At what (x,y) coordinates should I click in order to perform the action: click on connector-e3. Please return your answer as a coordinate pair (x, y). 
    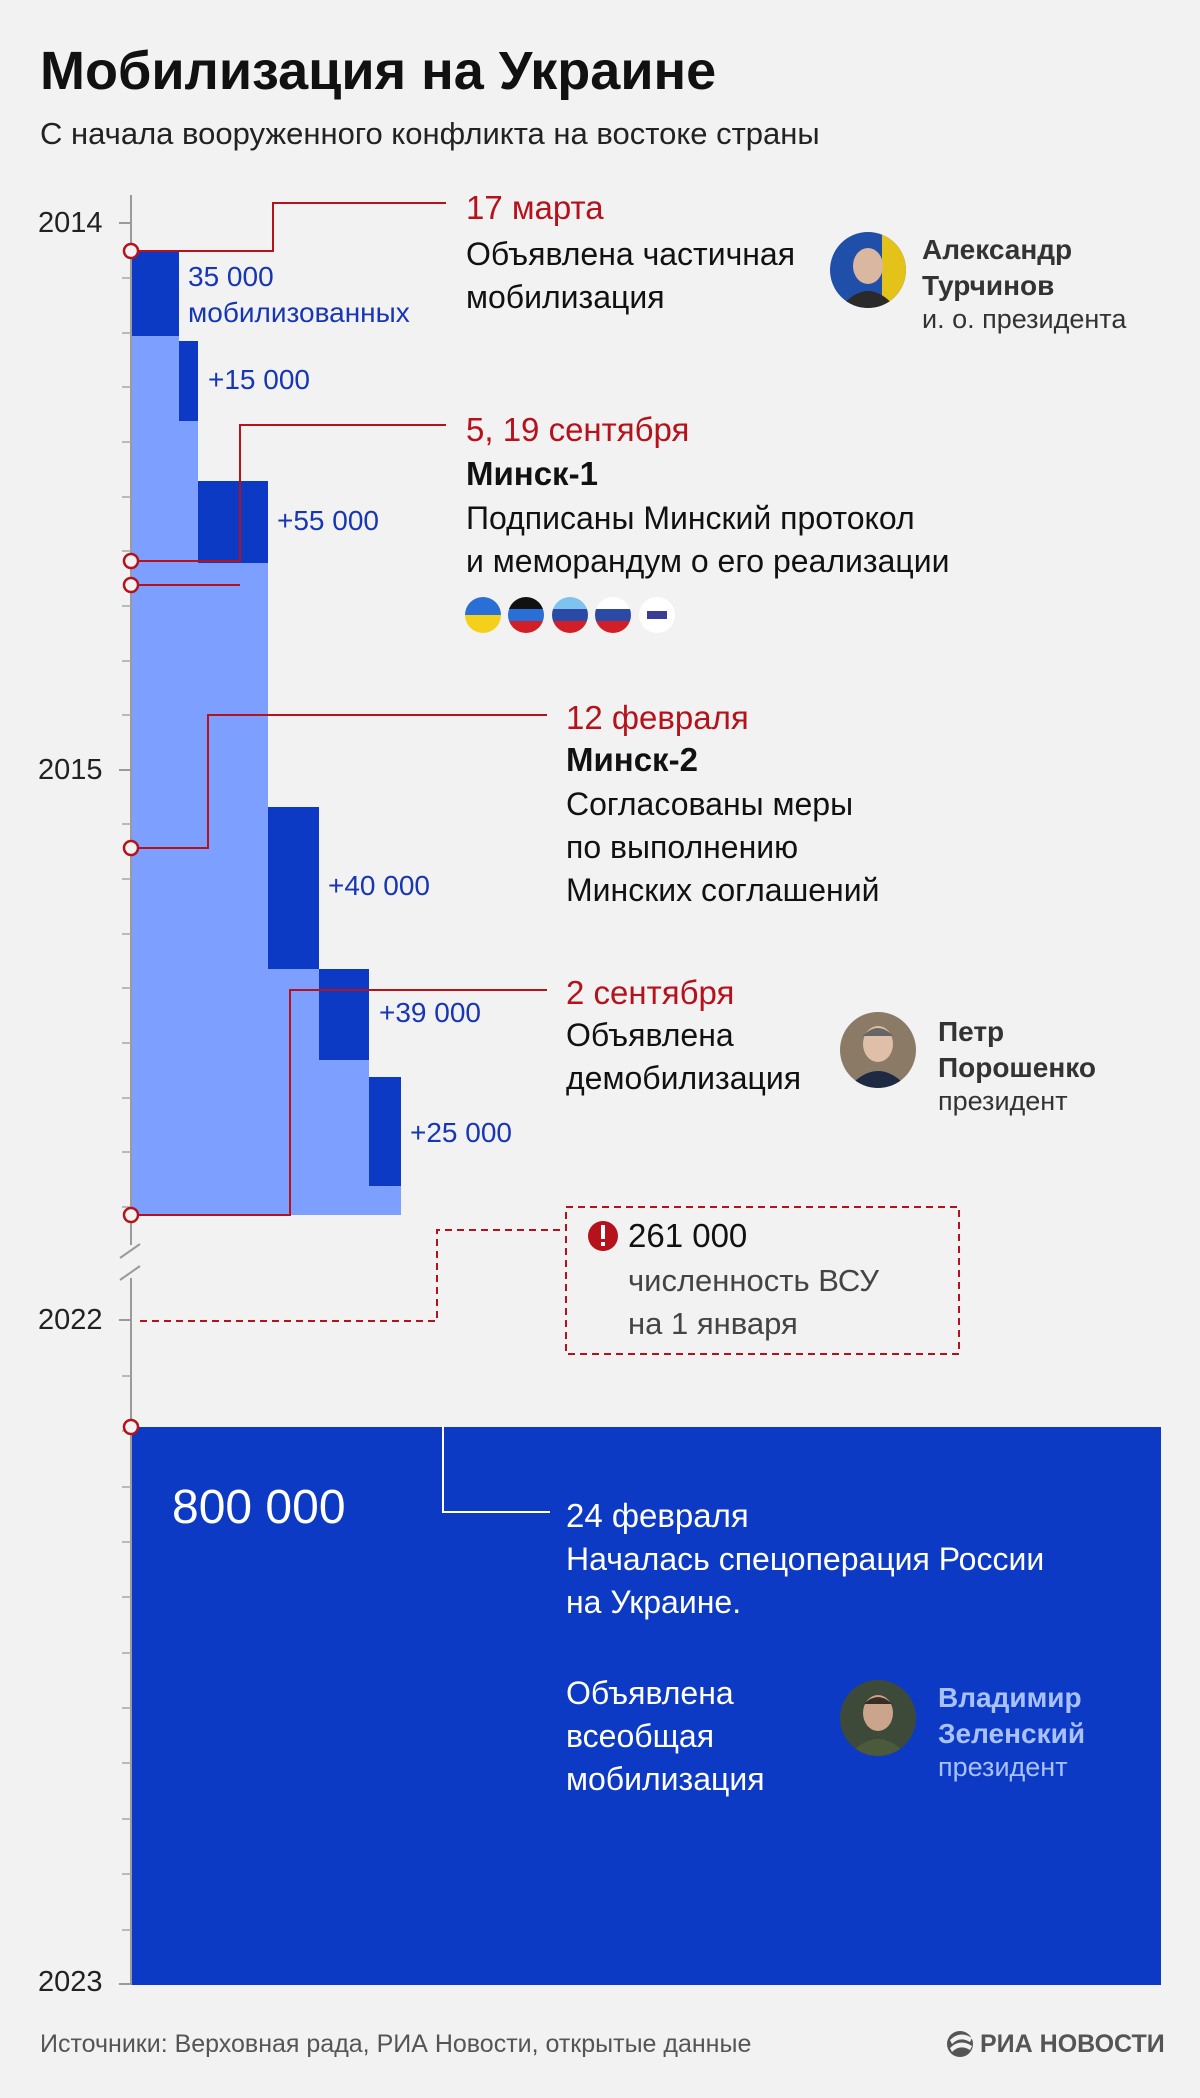
    Looking at the image, I should click on (339, 781).